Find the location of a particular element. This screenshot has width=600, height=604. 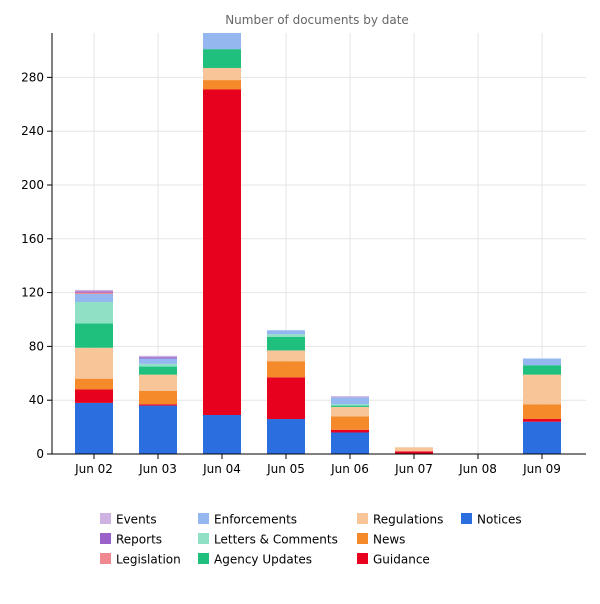

legend-swatch-letters-and-comments is located at coordinates (203, 538).